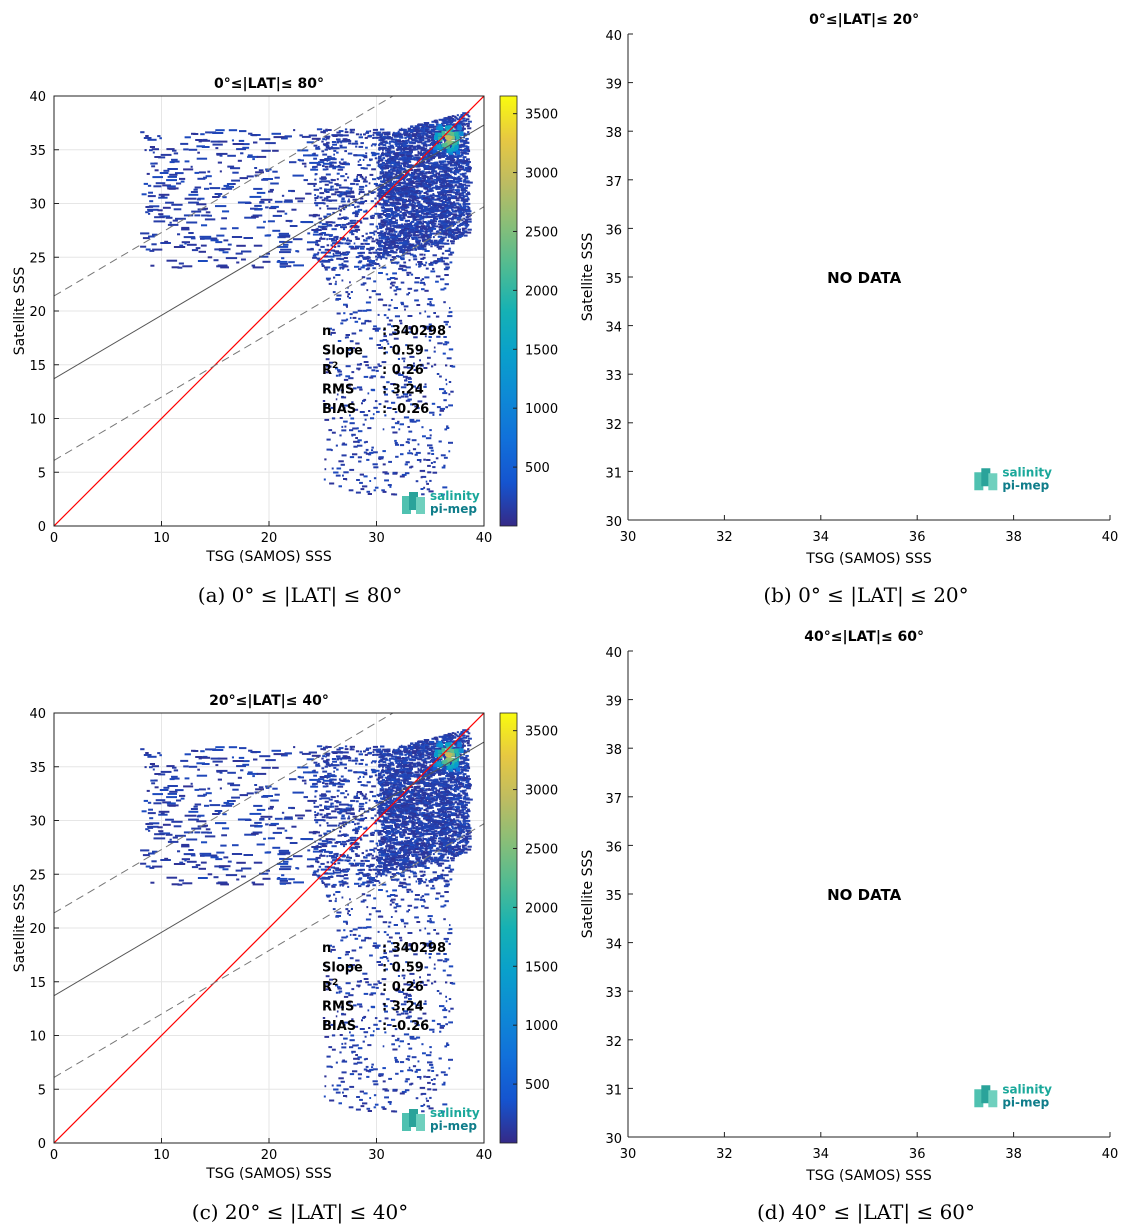  I want to click on density-core-cell, so click(450, 149).